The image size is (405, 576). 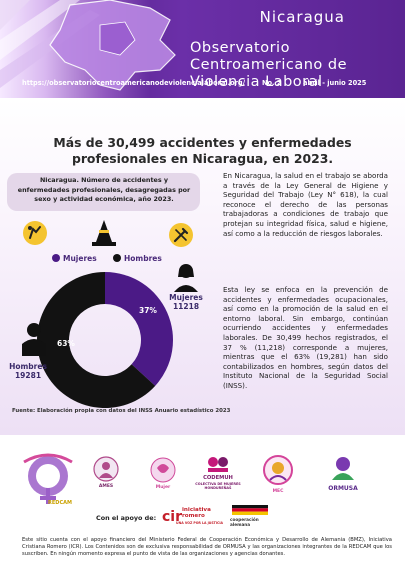 I want to click on legend-men-swatch, so click(x=117, y=258).